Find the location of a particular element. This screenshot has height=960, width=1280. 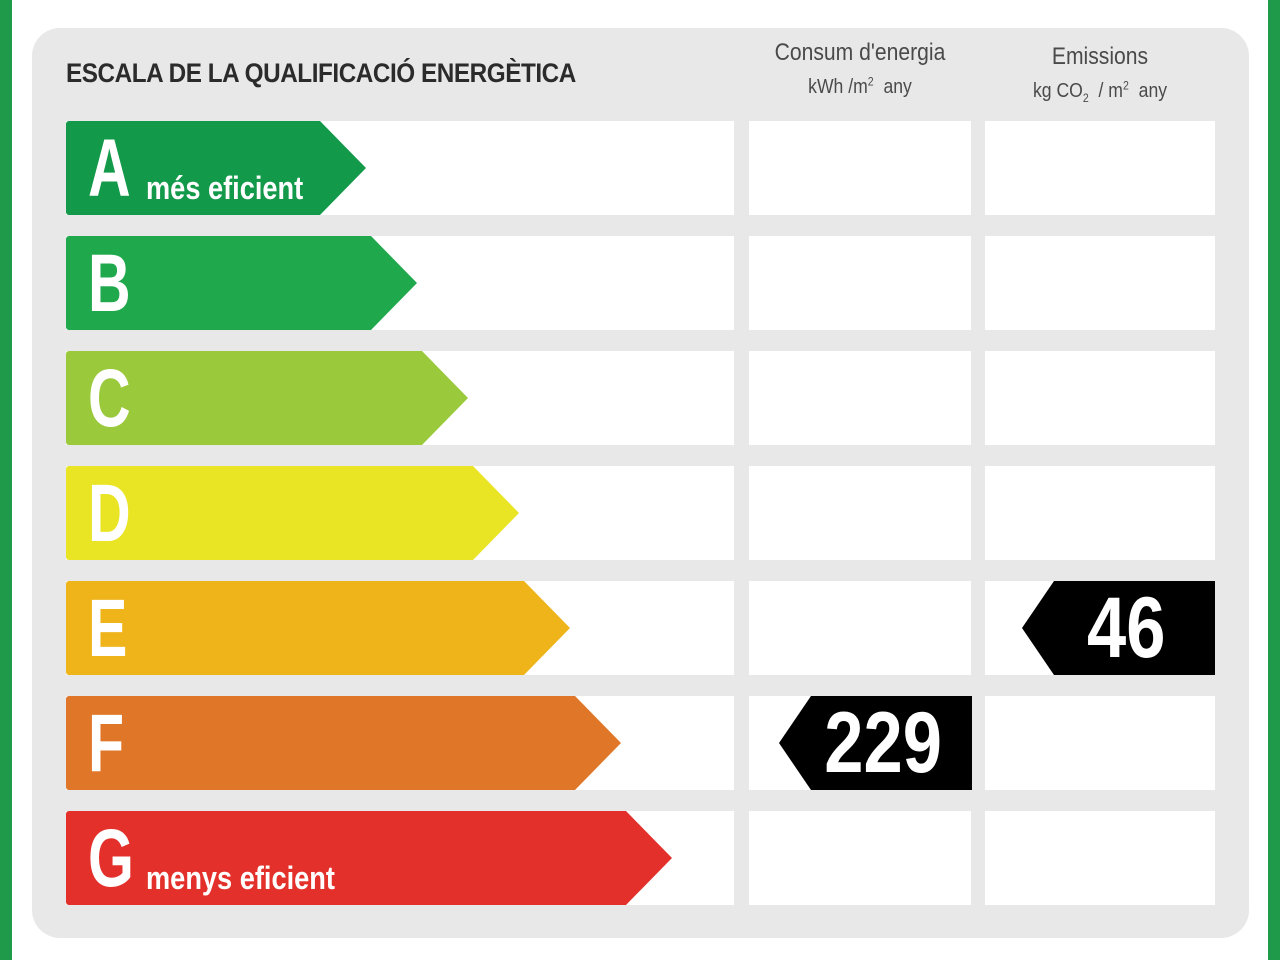

emissions-column-header: Emissions kg CO2 / m2 any is located at coordinates (1100, 74).